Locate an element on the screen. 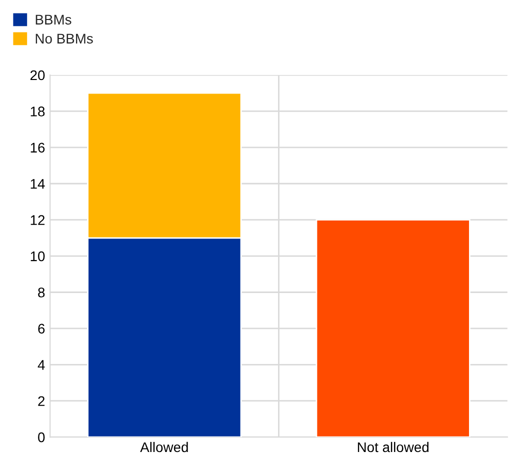 The image size is (511, 463). y-tick-label: 20 is located at coordinates (37, 75).